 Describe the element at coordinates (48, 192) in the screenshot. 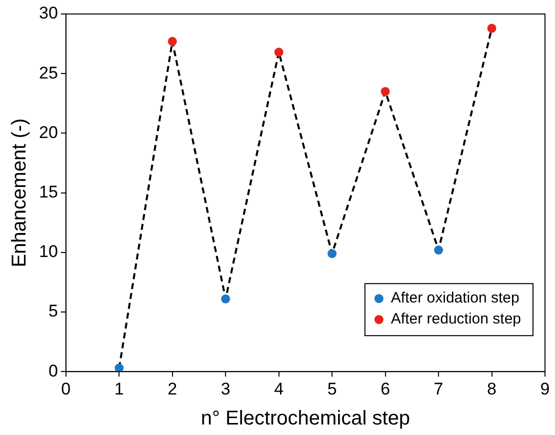

I see `y-tick-label: 15` at that location.